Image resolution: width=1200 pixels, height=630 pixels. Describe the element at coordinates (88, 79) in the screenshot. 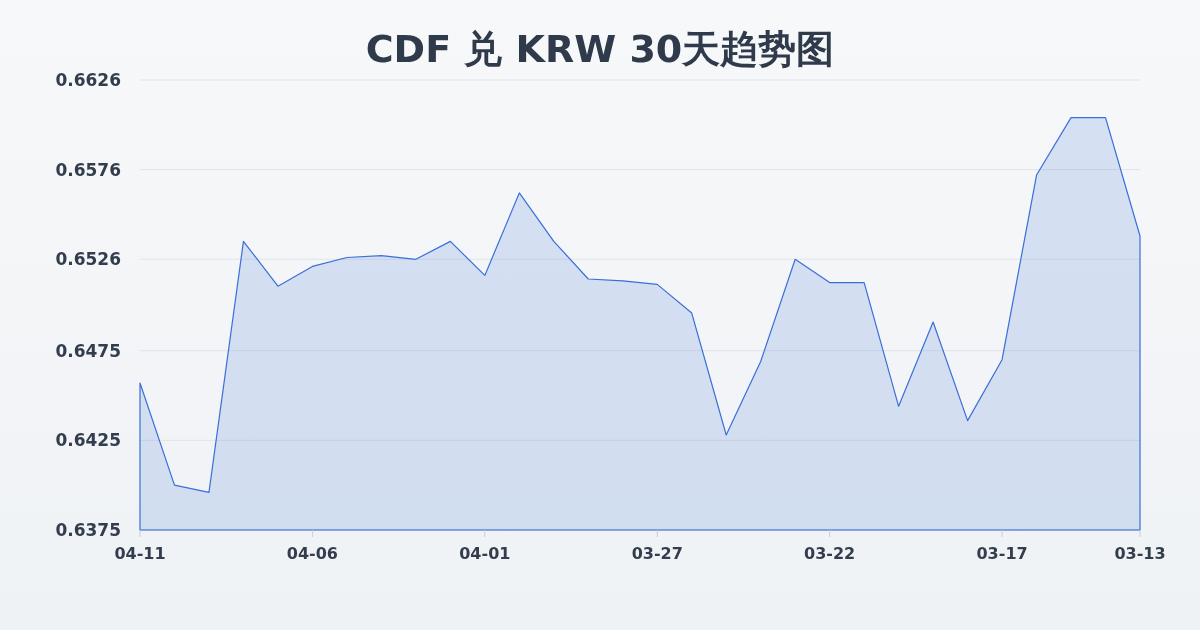

I see `y-tick-label: 0.6626` at that location.